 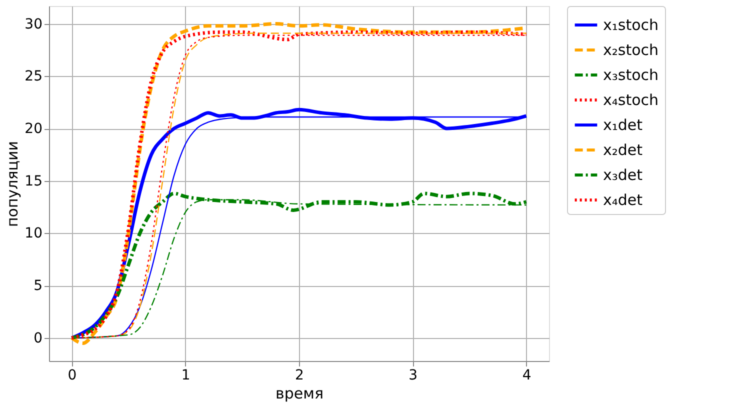 I want to click on legend-label: x₄det, so click(x=623, y=200).